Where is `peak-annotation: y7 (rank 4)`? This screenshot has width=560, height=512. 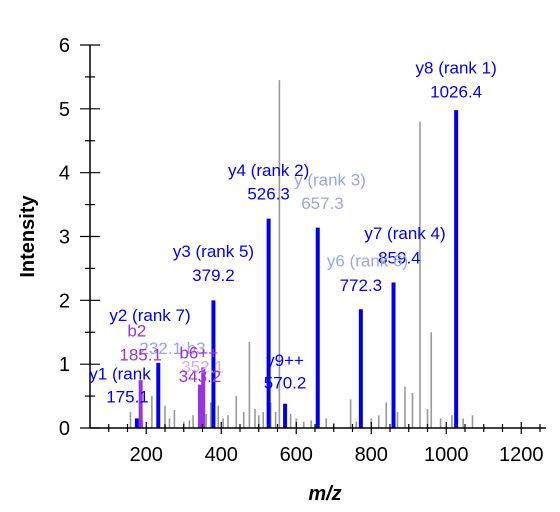 peak-annotation: y7 (rank 4) is located at coordinates (404, 233).